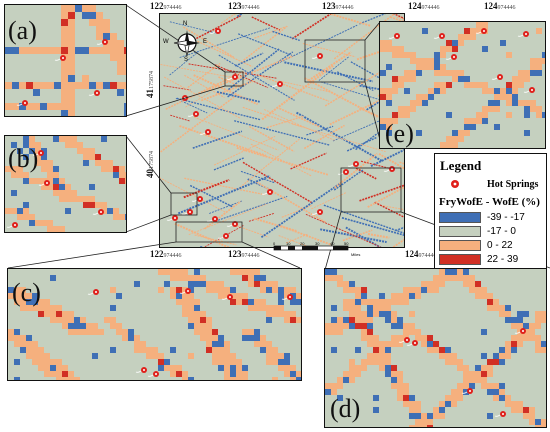  Describe the element at coordinates (500, 6) in the screenshot. I see `top-tick-5: 124974446` at that location.